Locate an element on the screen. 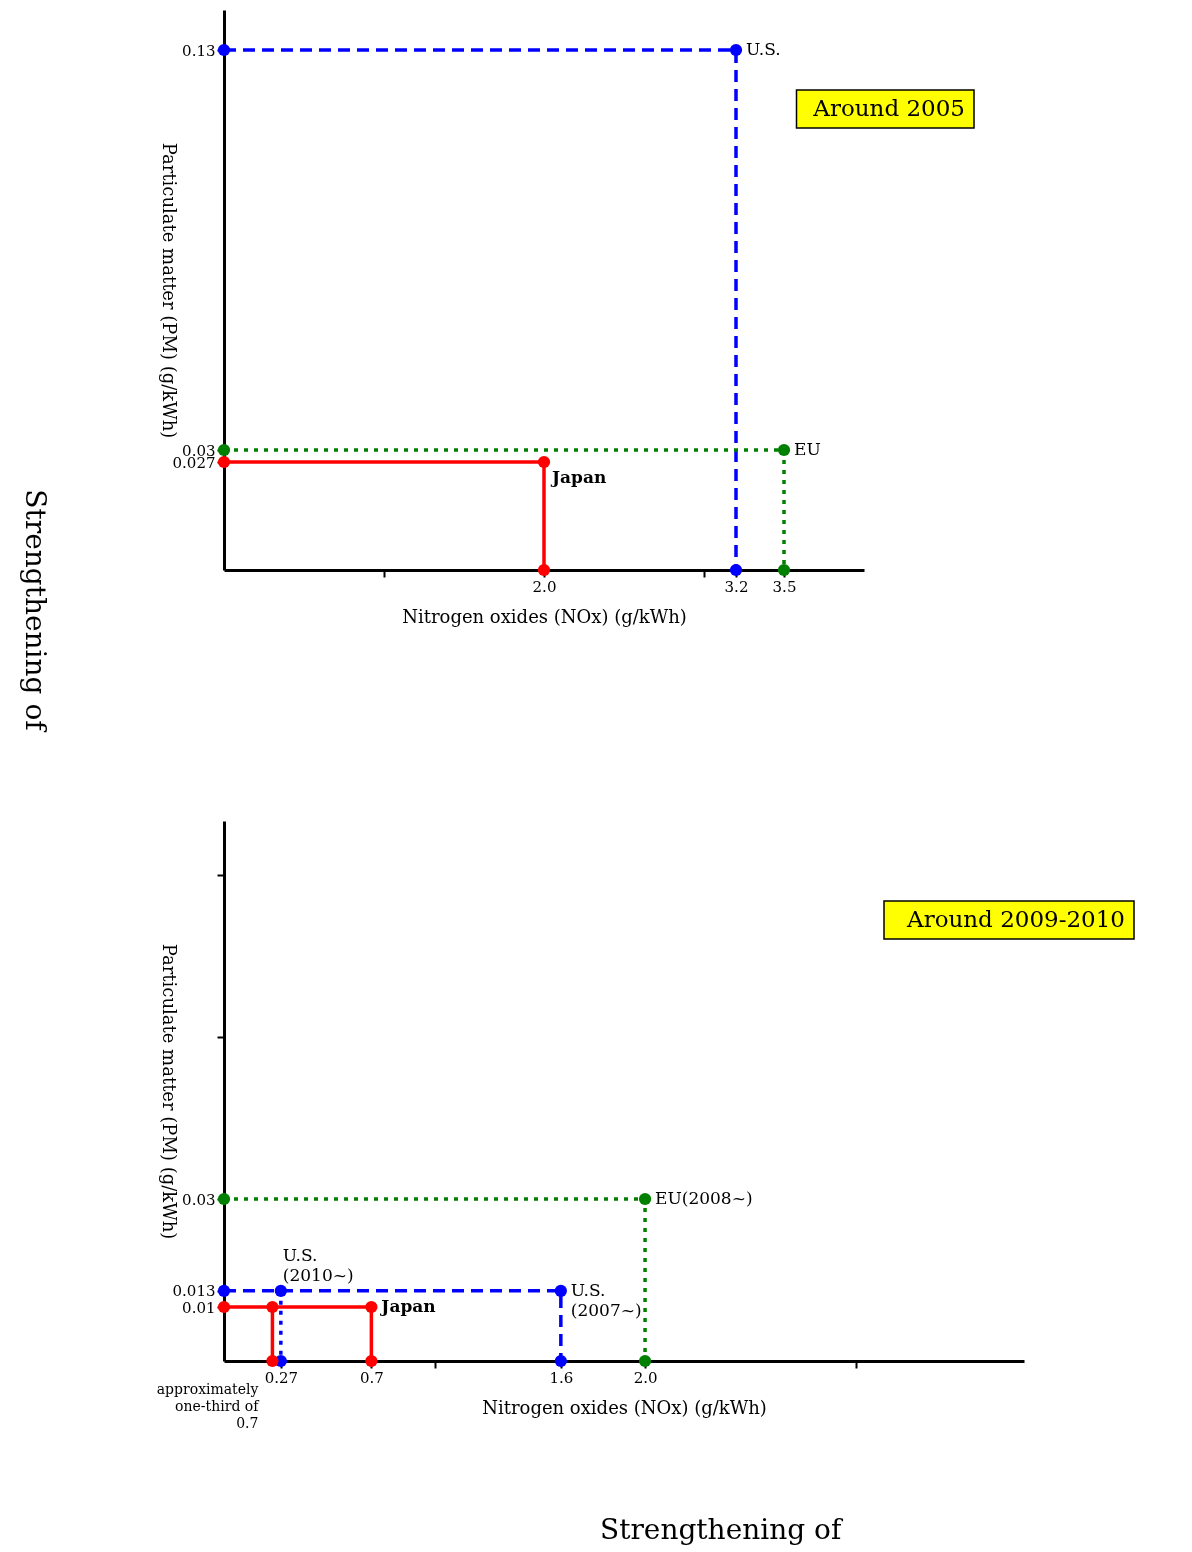 The width and height of the screenshot is (1192, 1552). x-tick-label: 3.2 is located at coordinates (736, 586).